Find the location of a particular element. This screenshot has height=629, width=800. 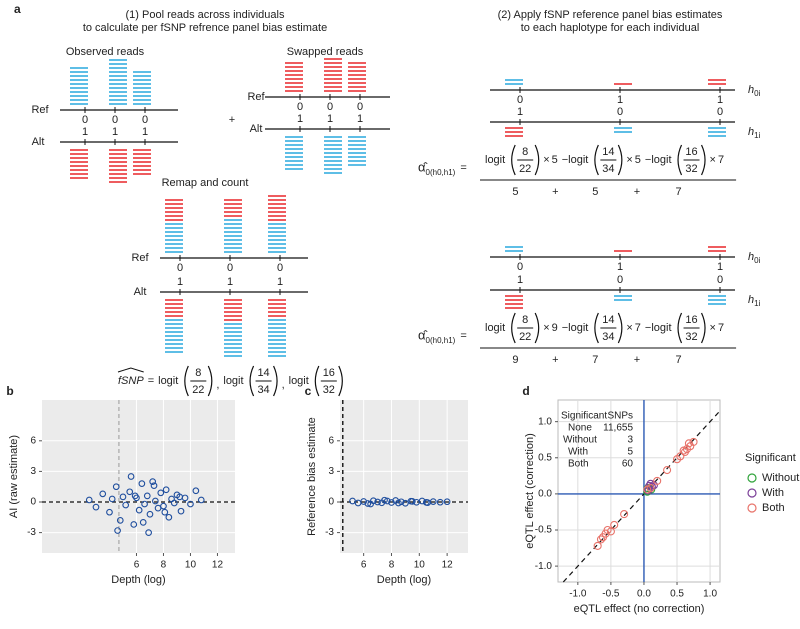

section-title: Observed reads is located at coordinates (105, 52).